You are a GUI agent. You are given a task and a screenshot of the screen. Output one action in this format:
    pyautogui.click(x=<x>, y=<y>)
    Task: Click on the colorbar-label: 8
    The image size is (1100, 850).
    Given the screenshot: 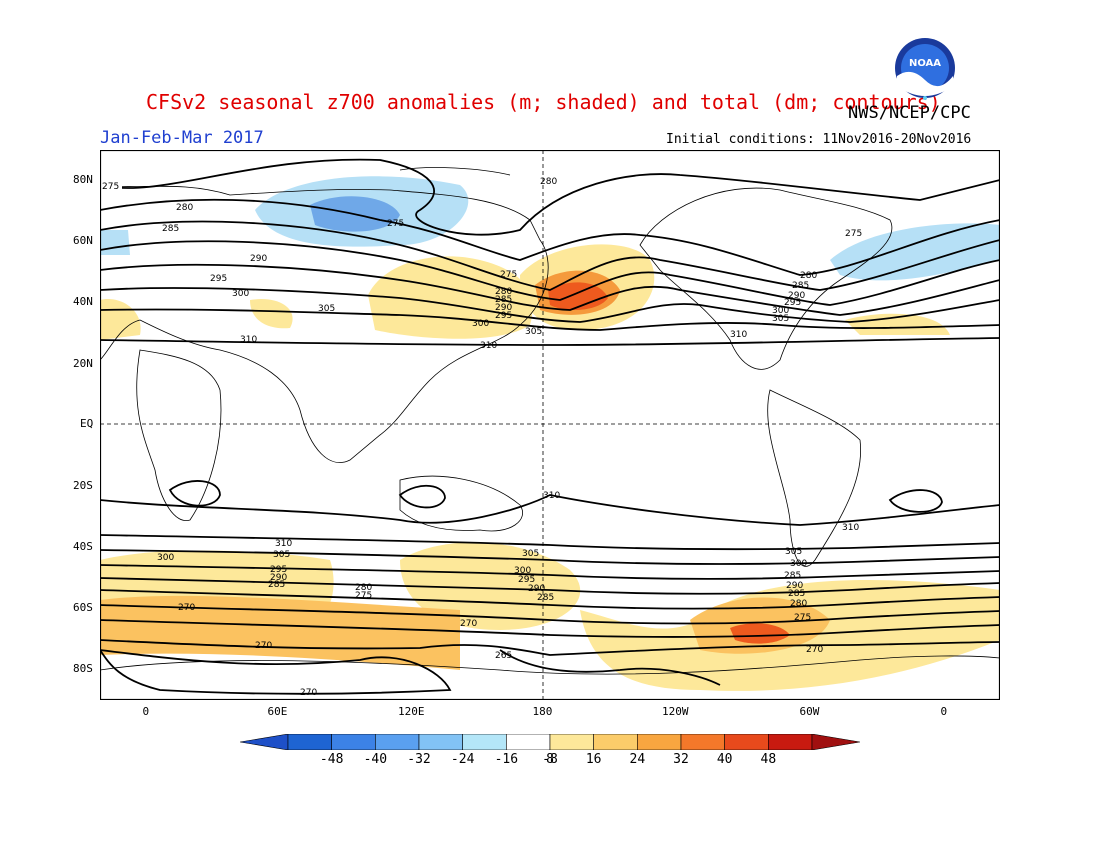 What is the action you would take?
    pyautogui.click(x=550, y=759)
    